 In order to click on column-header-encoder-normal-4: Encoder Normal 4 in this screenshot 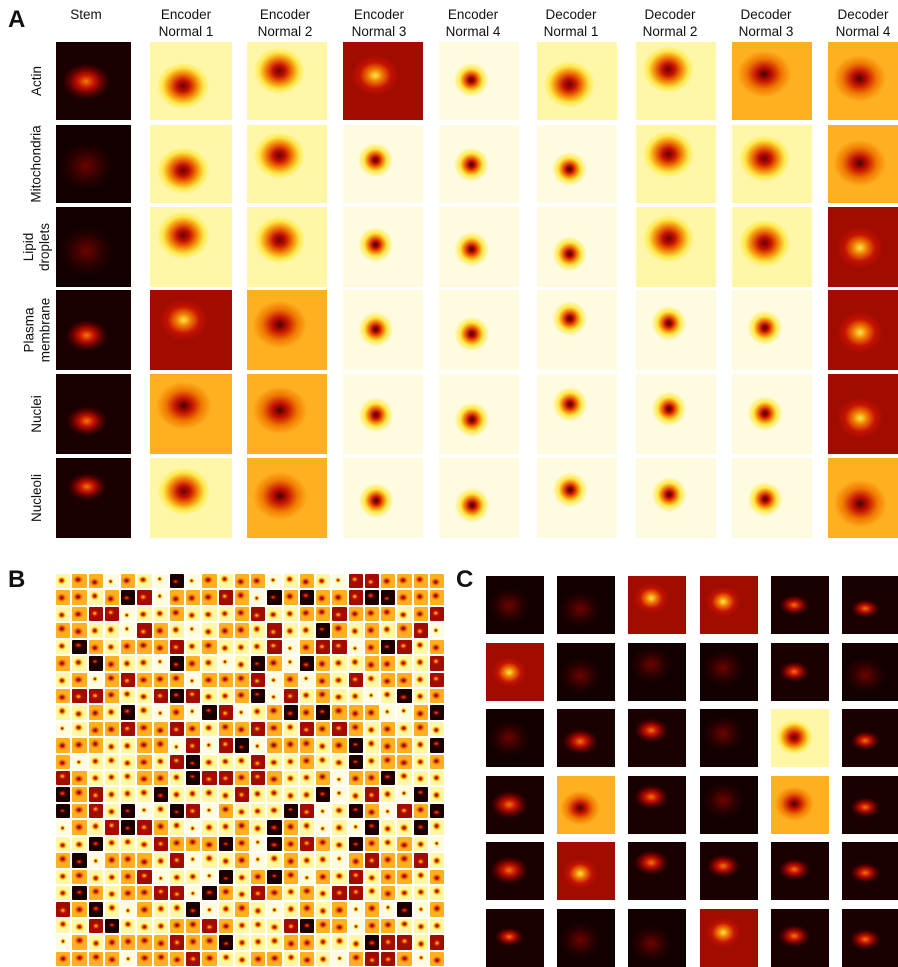, I will do `click(473, 23)`.